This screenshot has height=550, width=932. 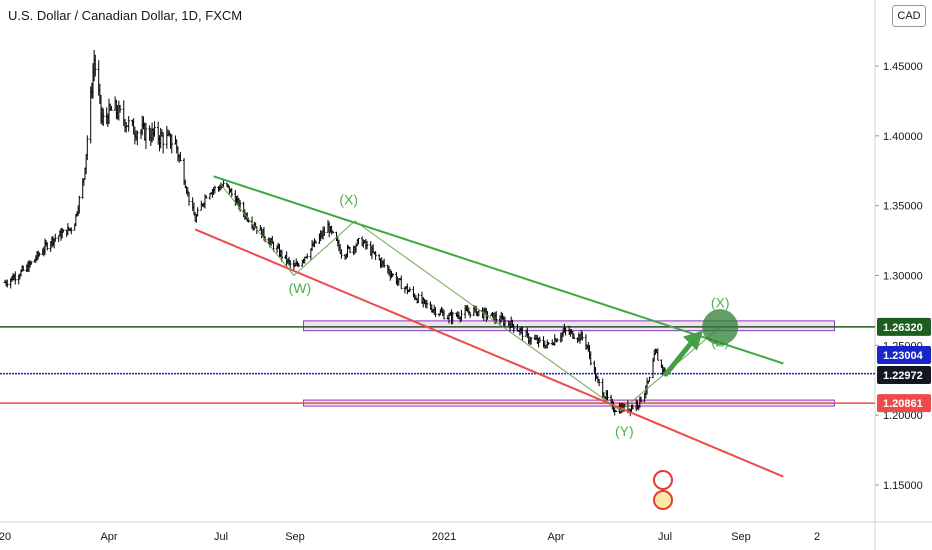 I want to click on y-tick-label: 1.45000, so click(x=903, y=67).